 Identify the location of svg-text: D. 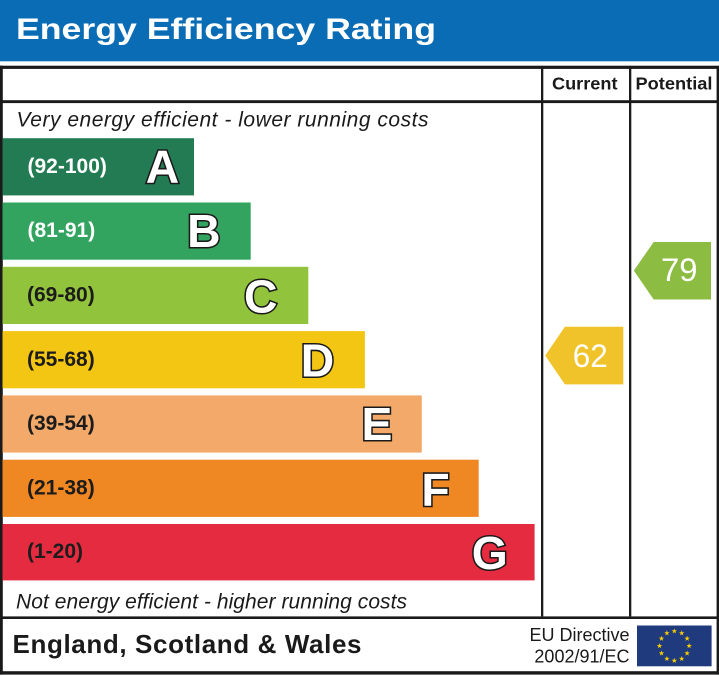
(317, 361).